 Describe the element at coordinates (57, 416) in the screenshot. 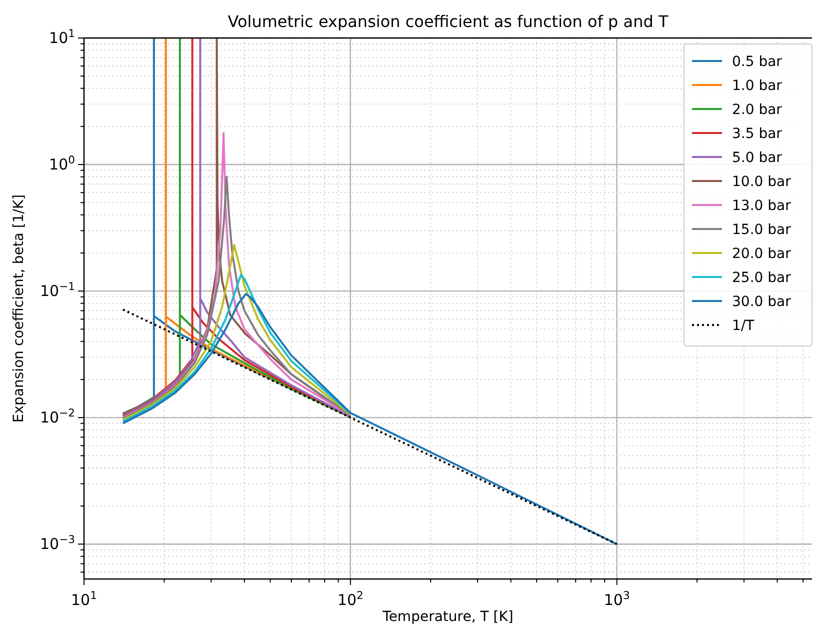

I see `y-tick-label: 10$^{−2}$` at that location.